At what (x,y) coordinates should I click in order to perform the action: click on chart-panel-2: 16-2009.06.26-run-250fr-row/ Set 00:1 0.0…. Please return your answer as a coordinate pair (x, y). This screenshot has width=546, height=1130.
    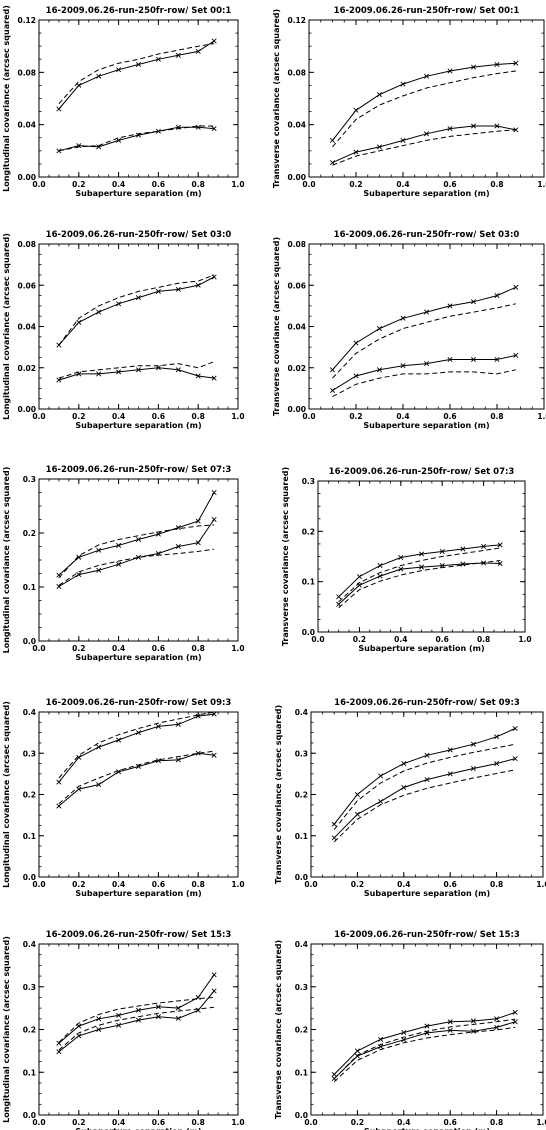
    Looking at the image, I should click on (409, 102).